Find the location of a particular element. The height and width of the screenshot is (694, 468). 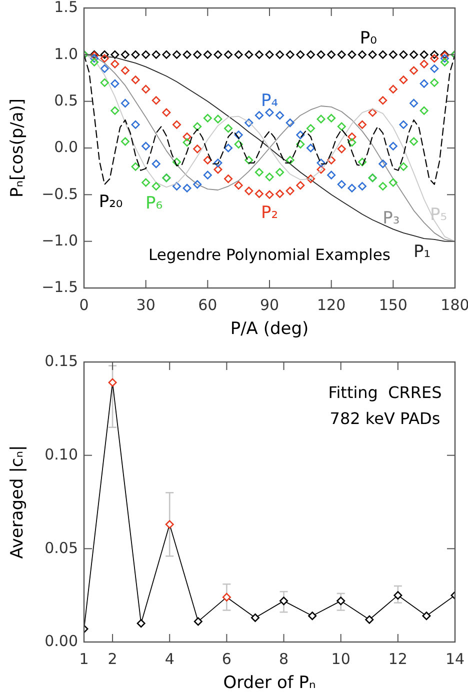

y-tick-label: 0.0 is located at coordinates (66, 147).